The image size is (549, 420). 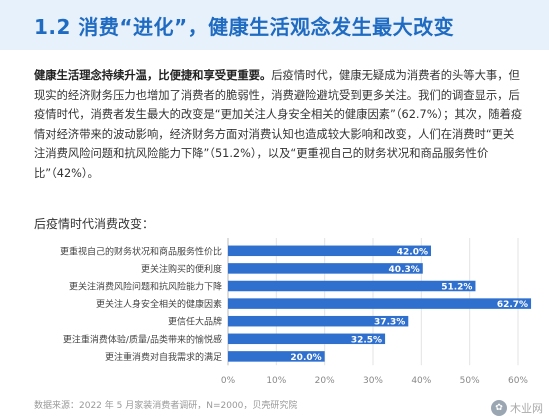 I want to click on category-label: 更注重消费体验/质量/品类带来的愉悦感, so click(x=142, y=339).